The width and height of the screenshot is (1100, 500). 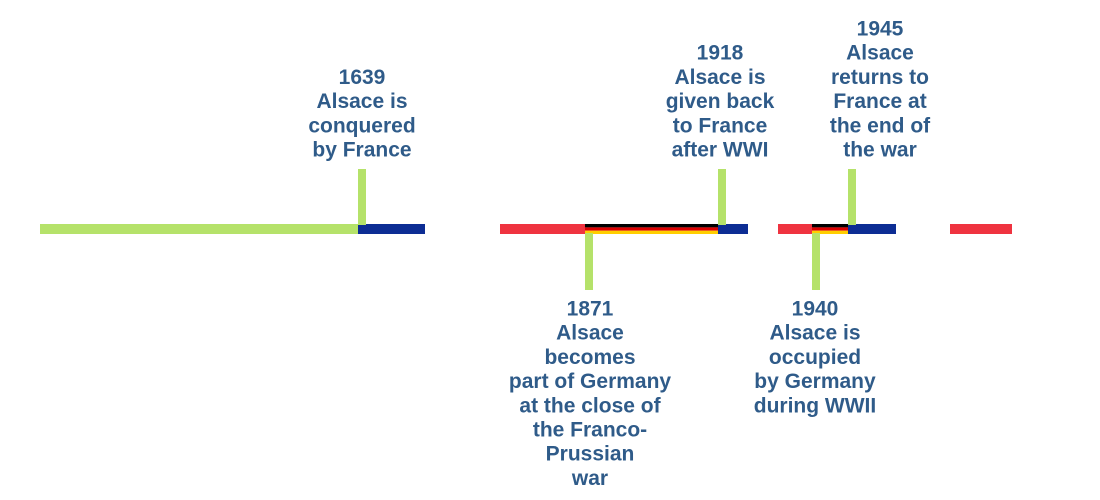 I want to click on event-text: by France, so click(x=361, y=150).